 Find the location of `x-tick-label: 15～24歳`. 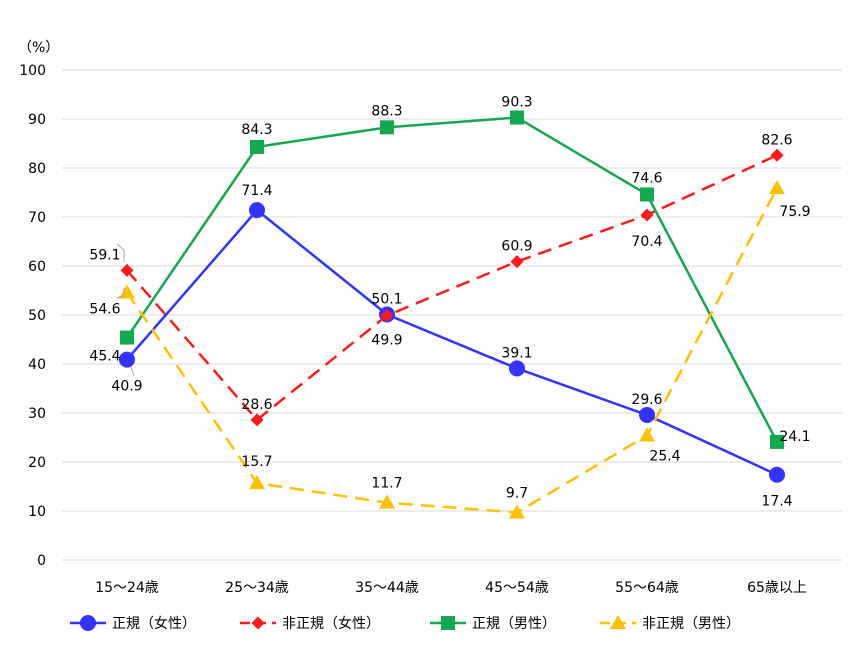

x-tick-label: 15～24歳 is located at coordinates (127, 588).